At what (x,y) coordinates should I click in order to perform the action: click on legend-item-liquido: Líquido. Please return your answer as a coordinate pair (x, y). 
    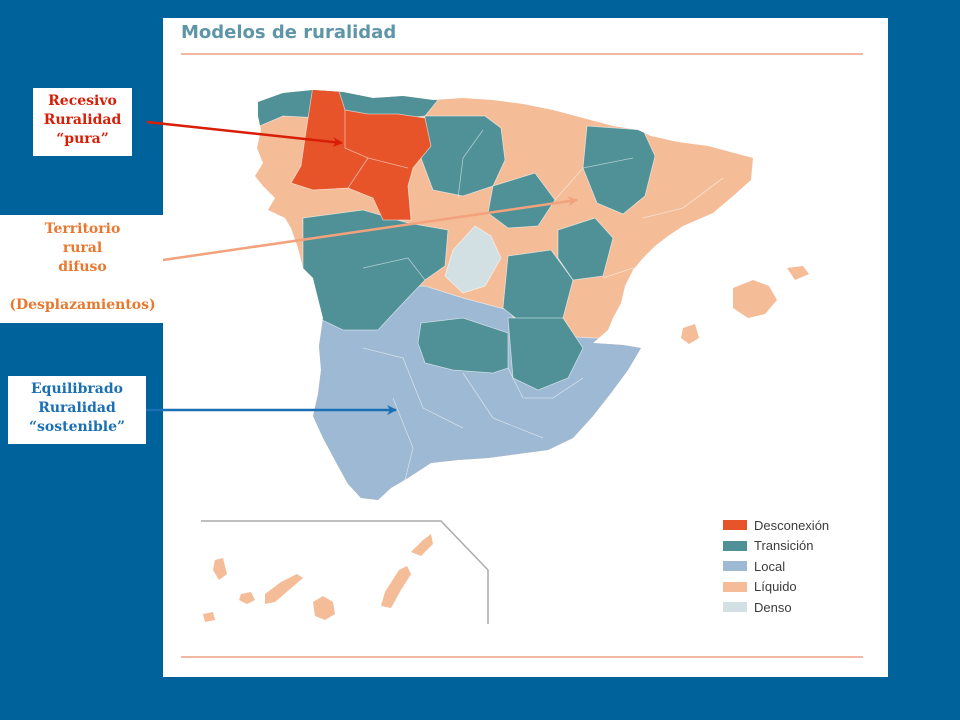
    Looking at the image, I should click on (776, 587).